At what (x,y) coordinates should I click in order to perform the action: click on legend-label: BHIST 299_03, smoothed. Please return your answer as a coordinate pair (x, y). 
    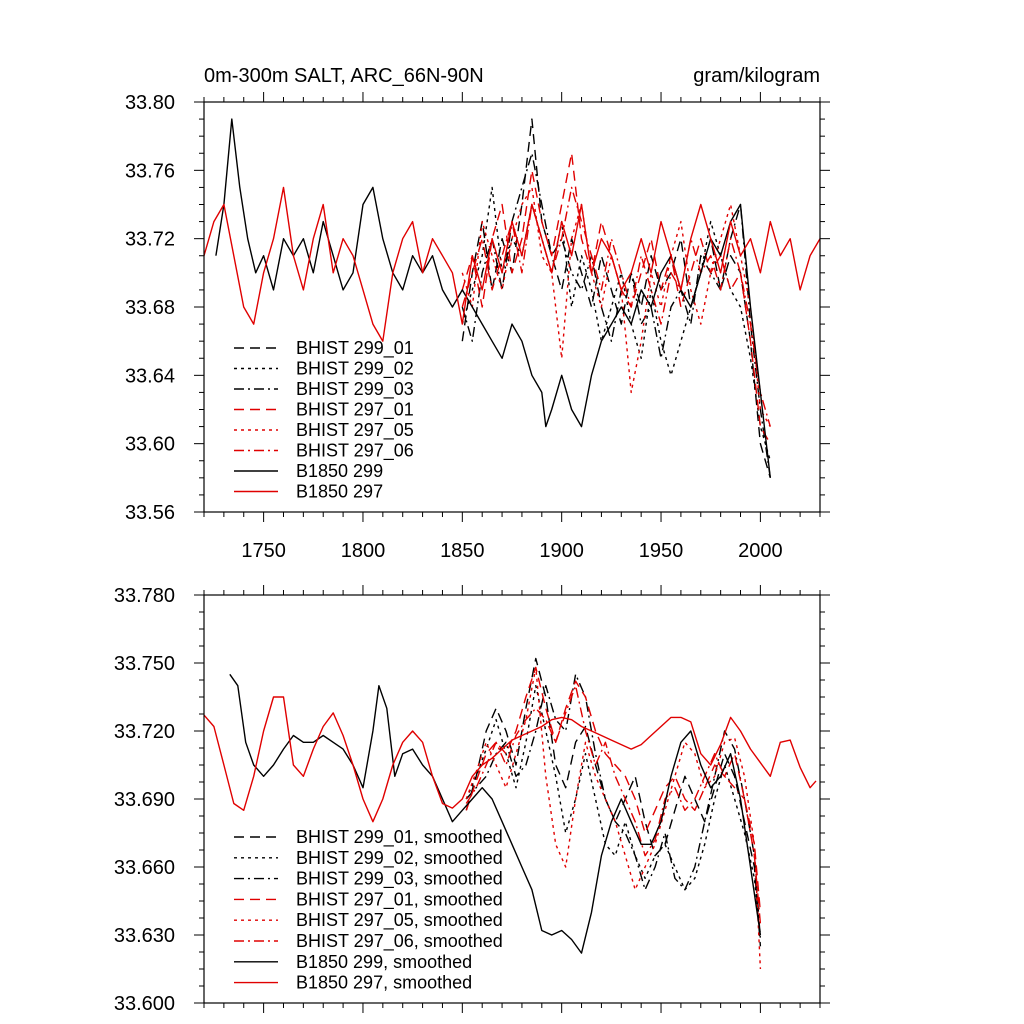
    Looking at the image, I should click on (399, 879).